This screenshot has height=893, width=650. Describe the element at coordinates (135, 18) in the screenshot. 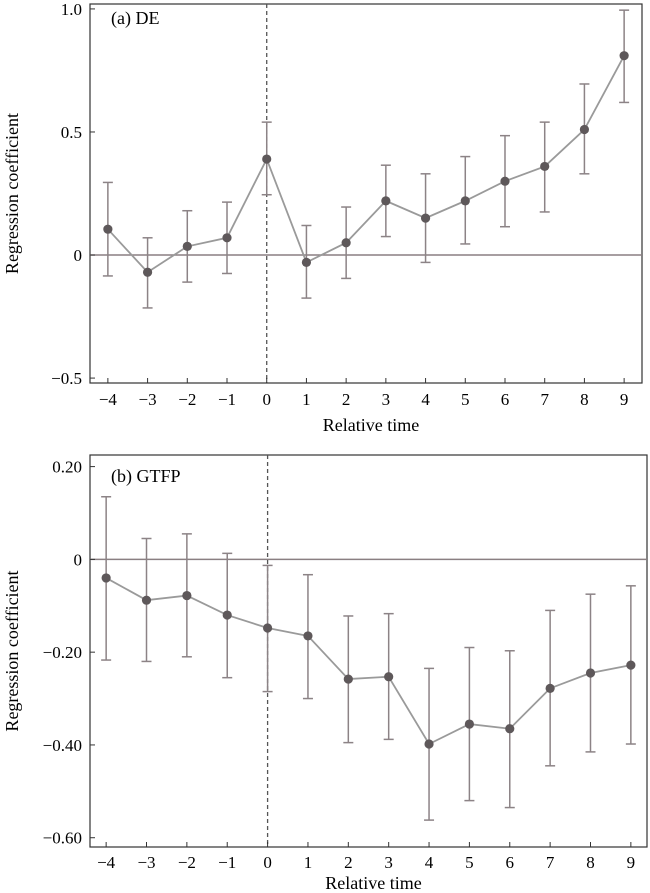

I see `panel-label: (a) DE` at that location.